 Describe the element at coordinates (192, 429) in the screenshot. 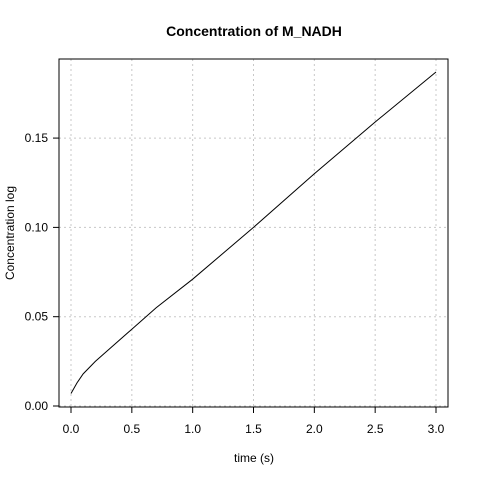

I see `x-tick-label: 1.0` at that location.